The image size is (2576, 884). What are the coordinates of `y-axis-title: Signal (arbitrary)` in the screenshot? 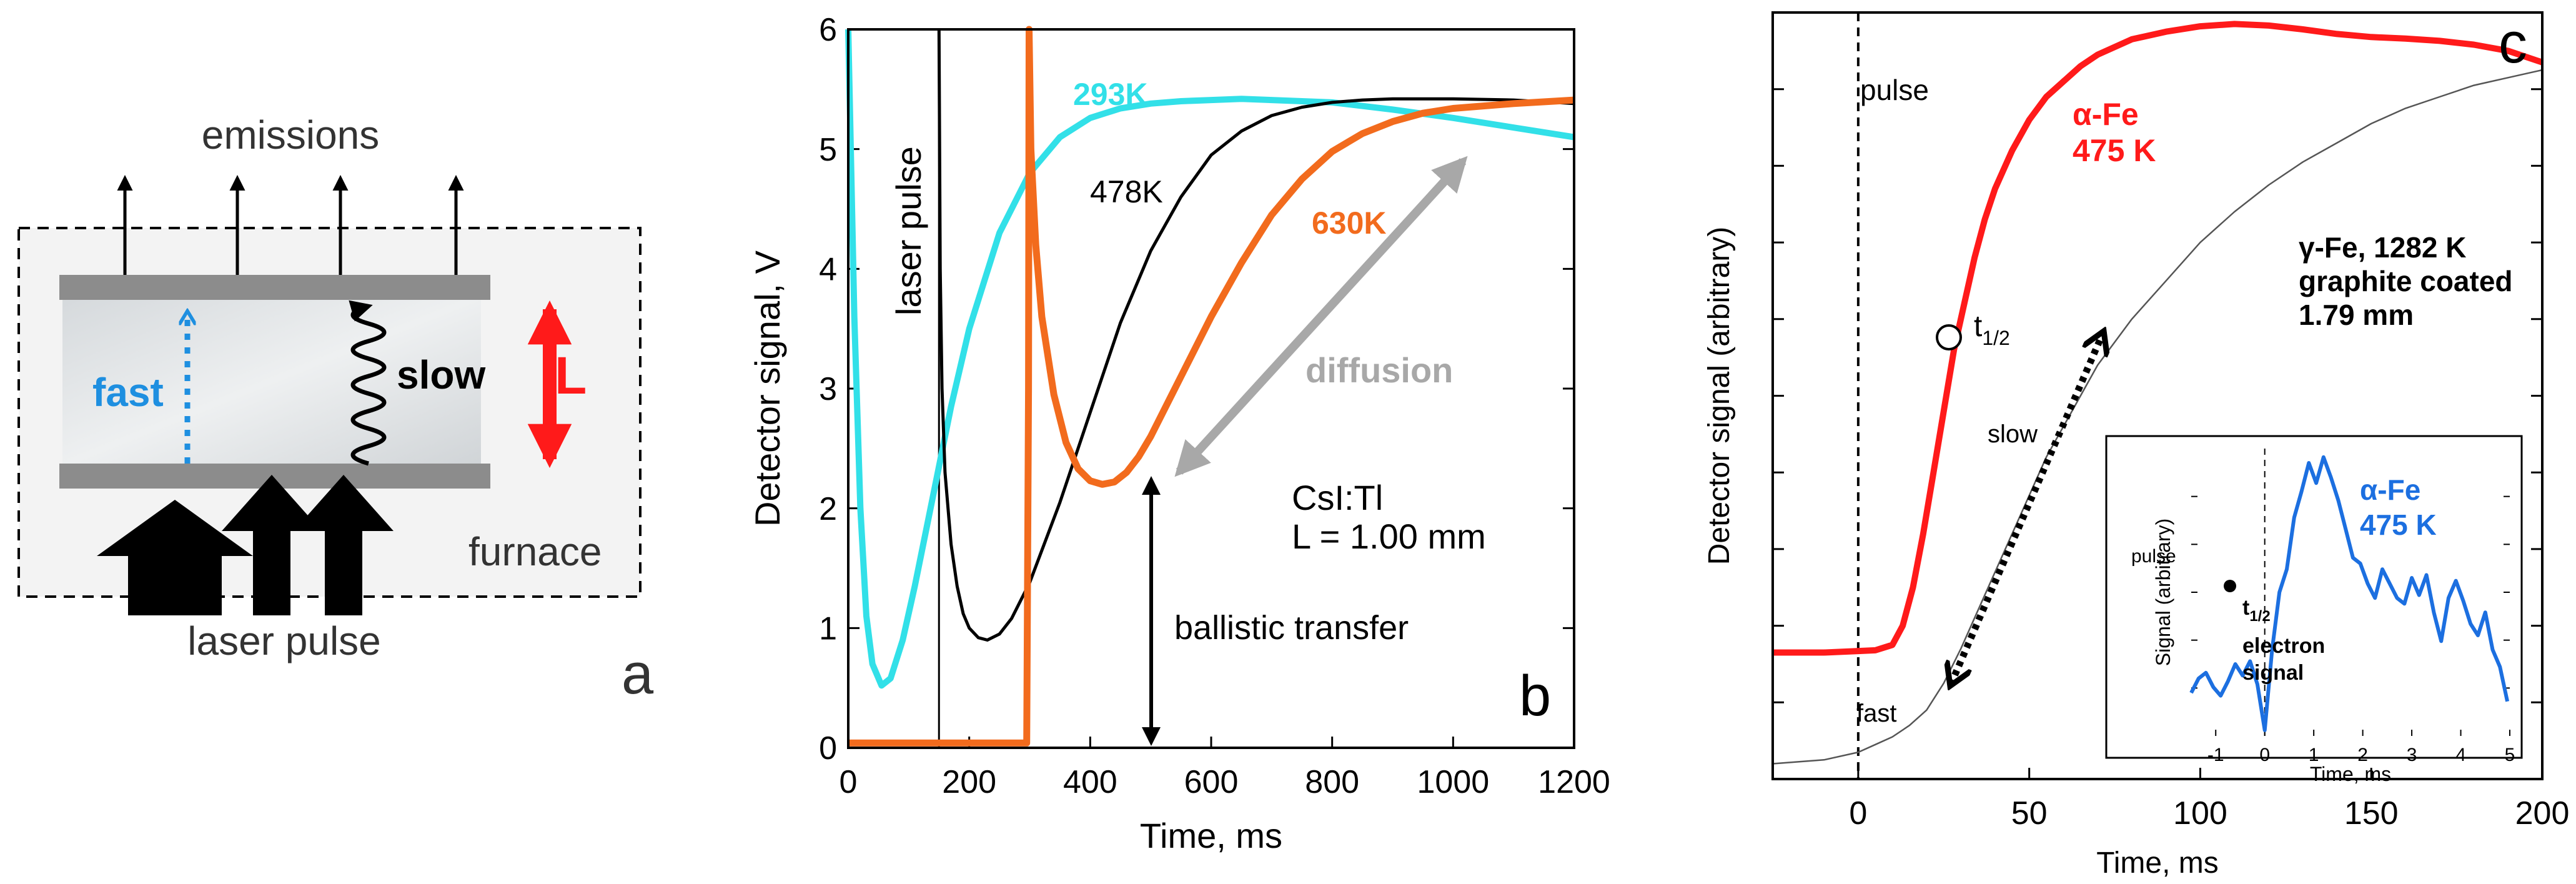 It's located at (2163, 593).